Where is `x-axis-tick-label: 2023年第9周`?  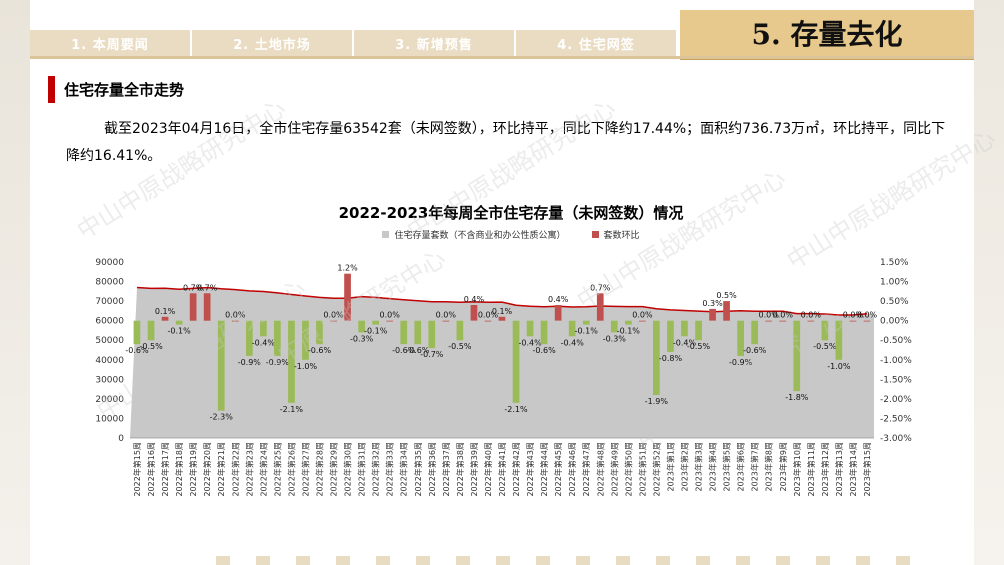 x-axis-tick-label: 2023年第9周 is located at coordinates (783, 466).